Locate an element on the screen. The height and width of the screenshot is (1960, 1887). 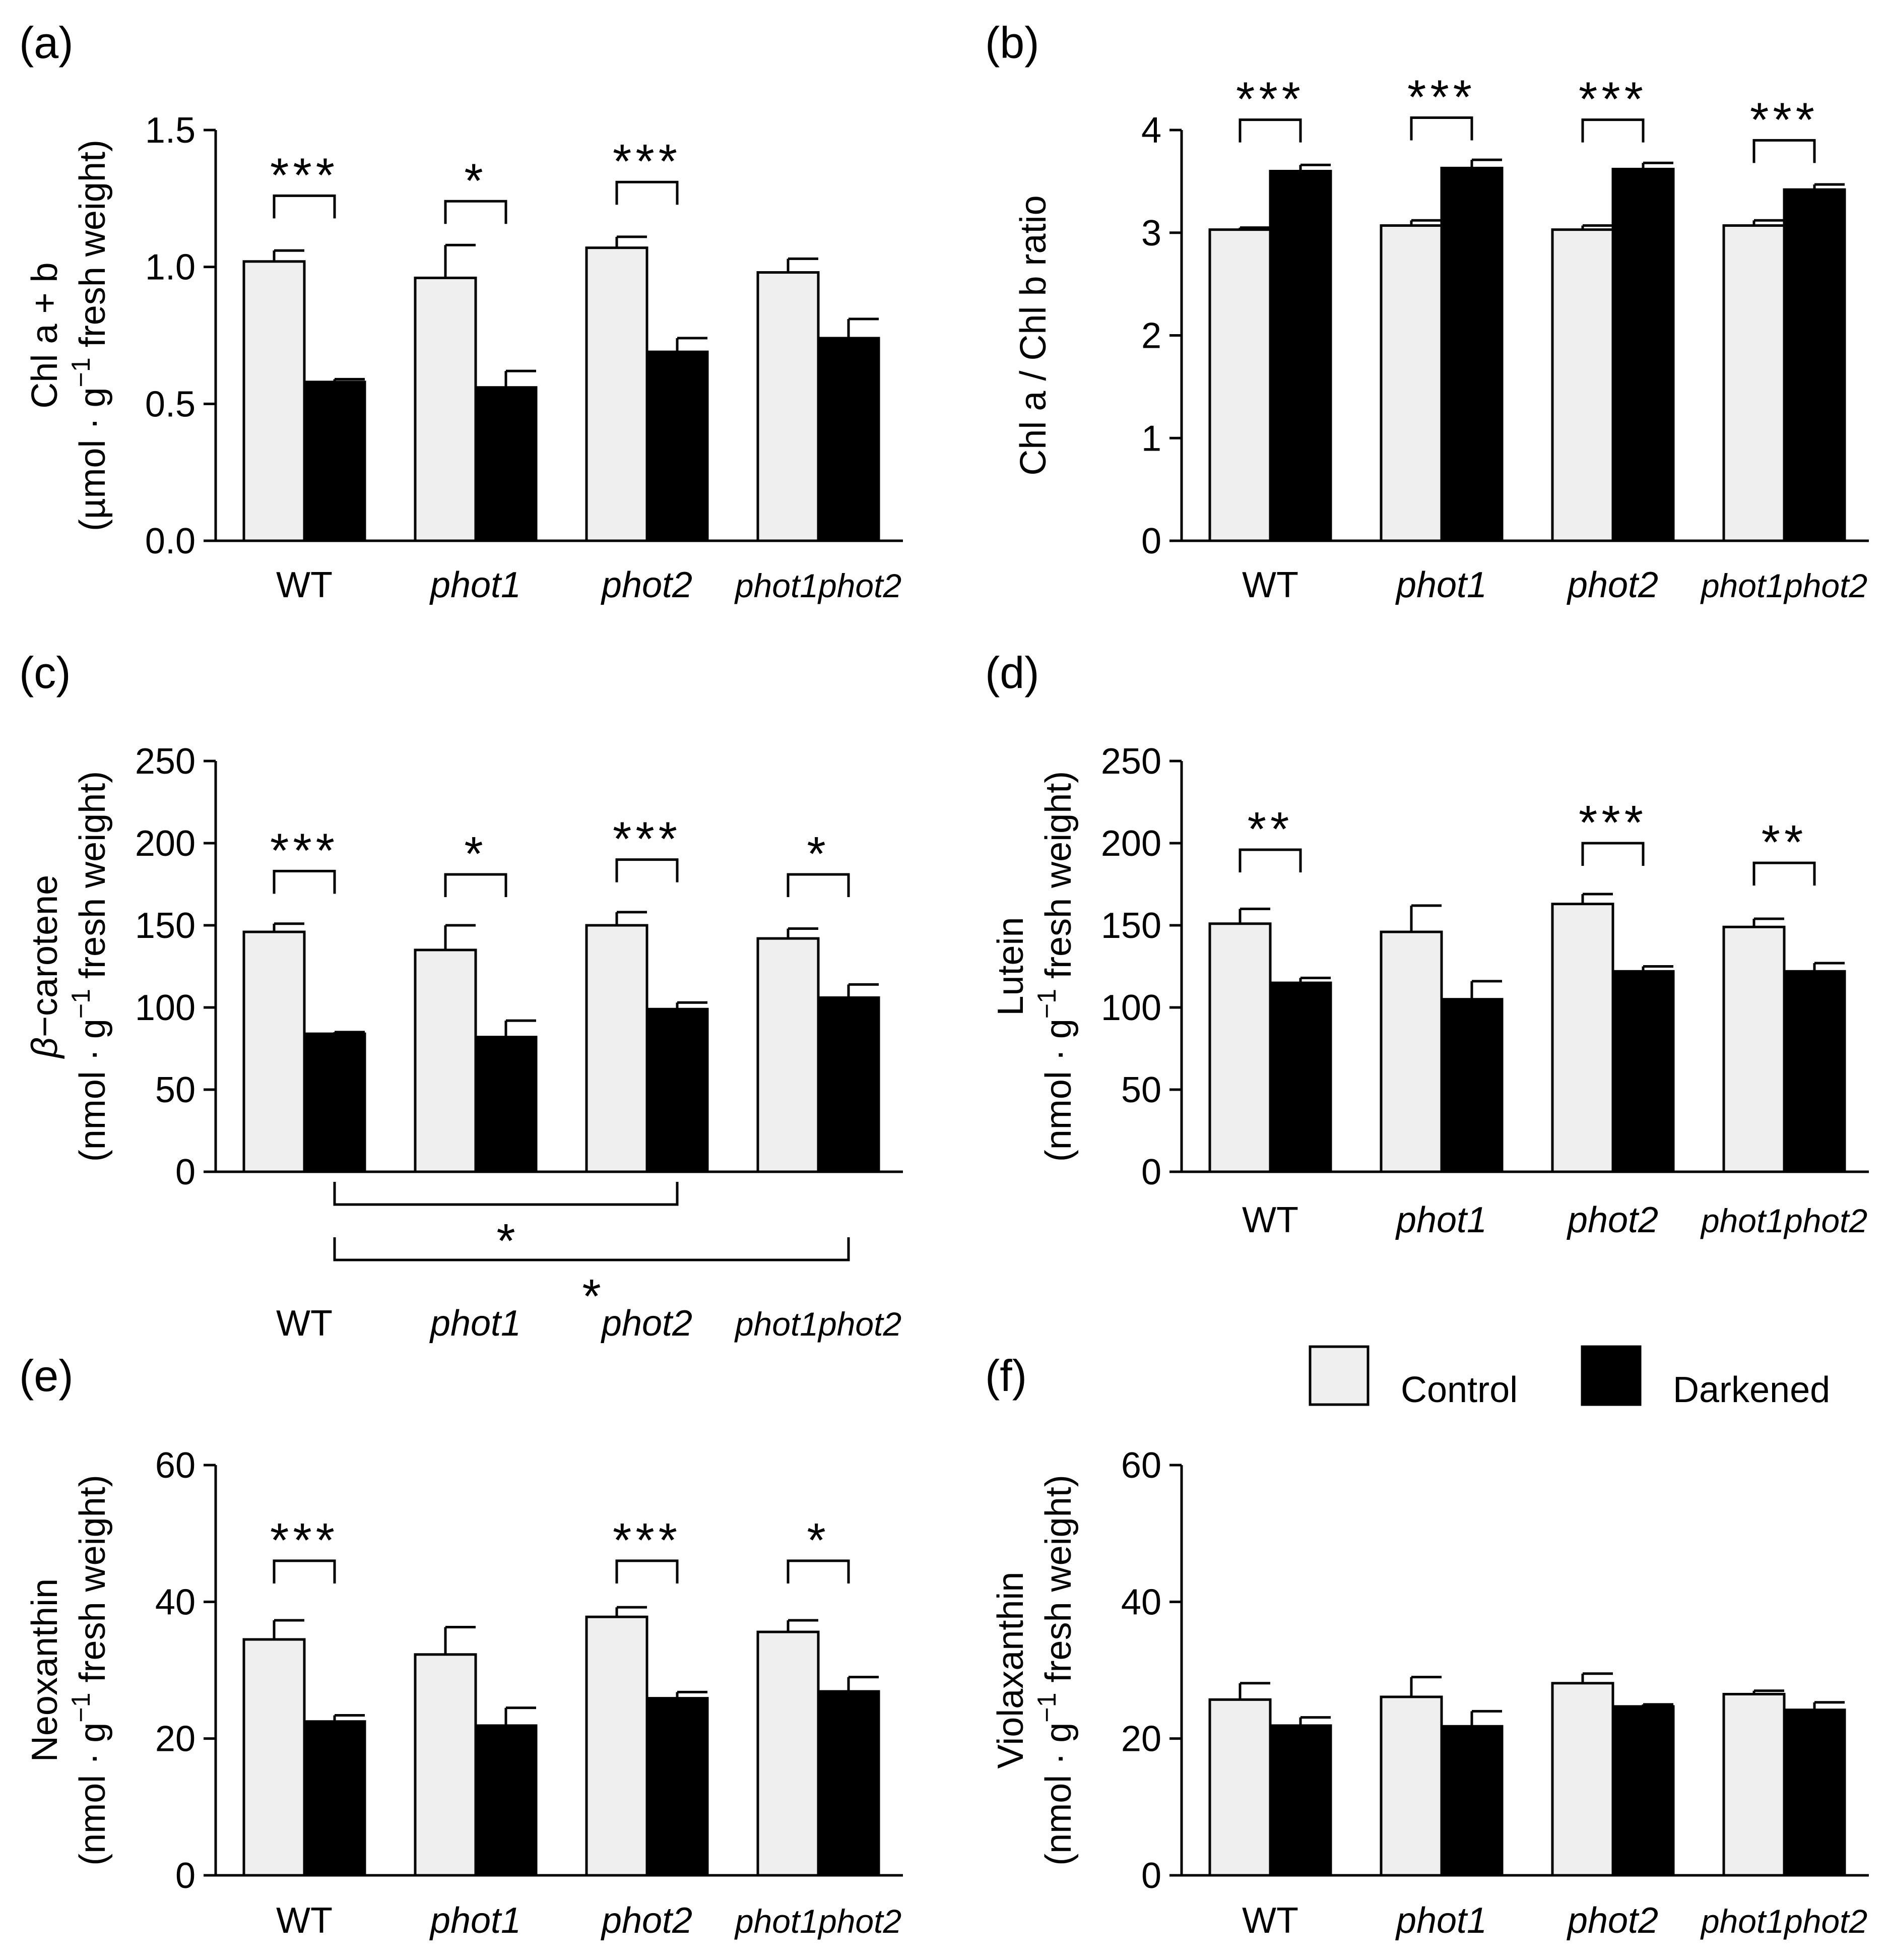
y-axis-title-text: Neoxanthin is located at coordinates (45, 1670).